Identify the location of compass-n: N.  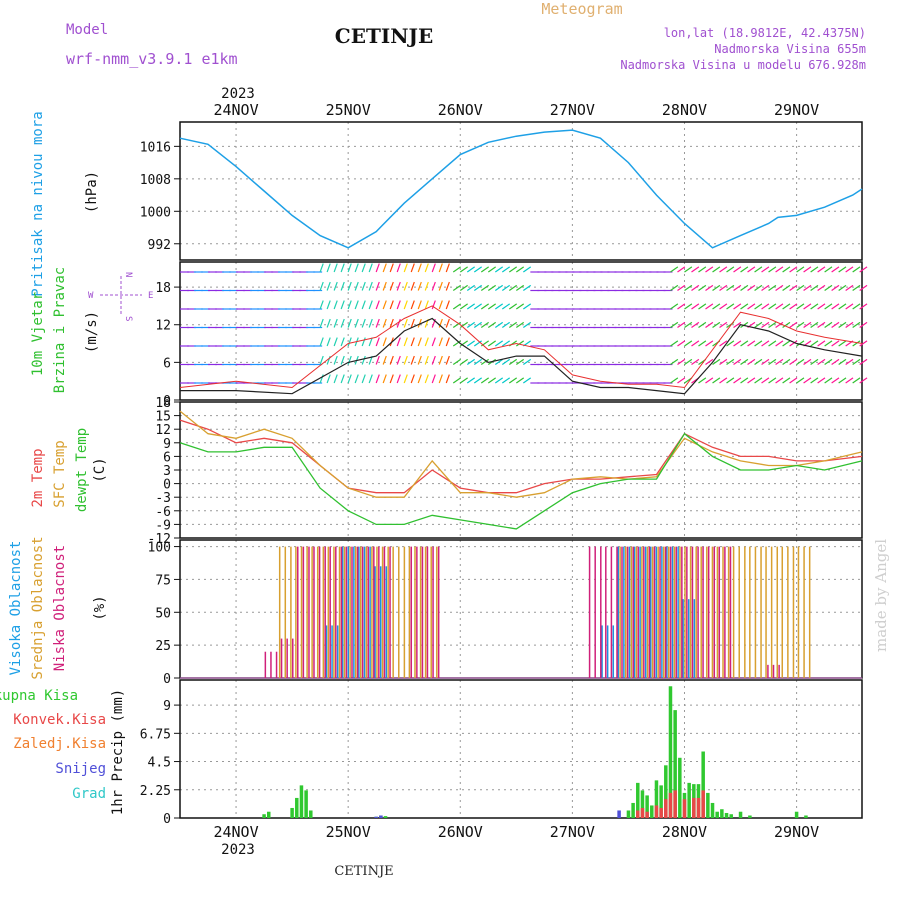
(128, 274).